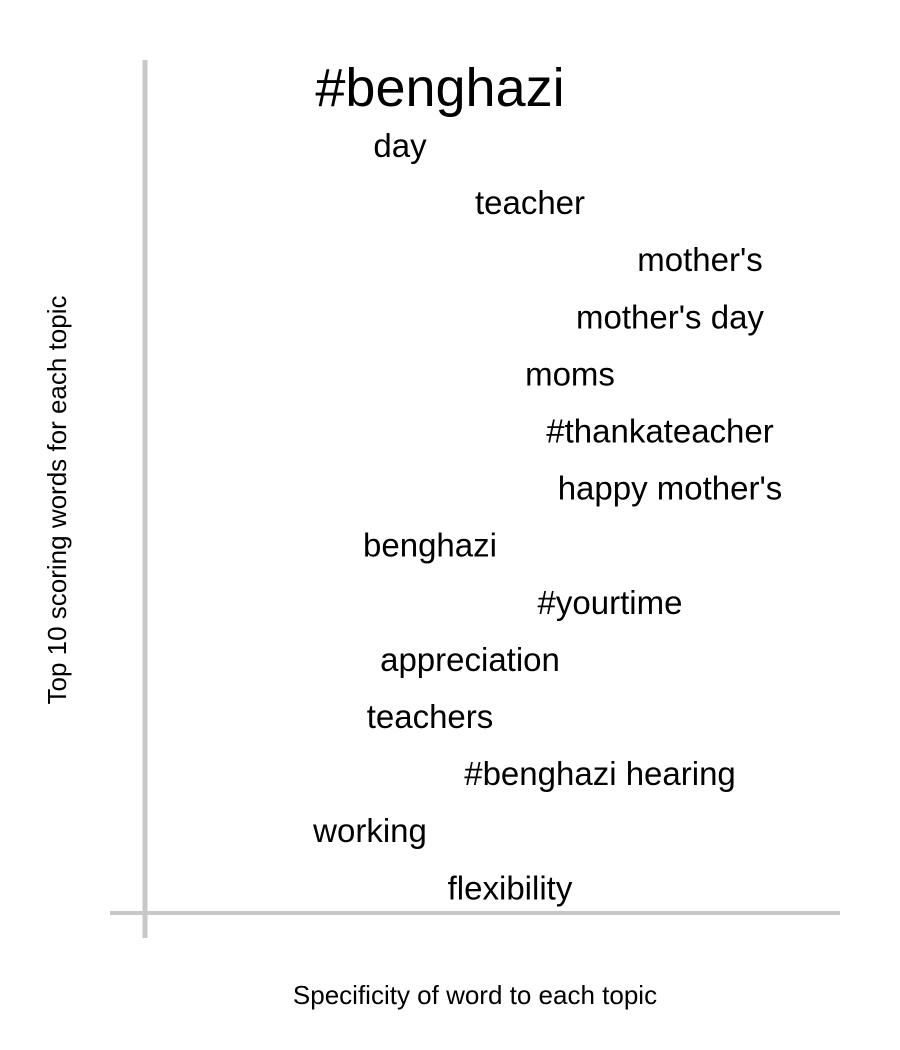 This screenshot has height=1050, width=900. What do you see at coordinates (670, 488) in the screenshot?
I see `word-label: happy mother's` at bounding box center [670, 488].